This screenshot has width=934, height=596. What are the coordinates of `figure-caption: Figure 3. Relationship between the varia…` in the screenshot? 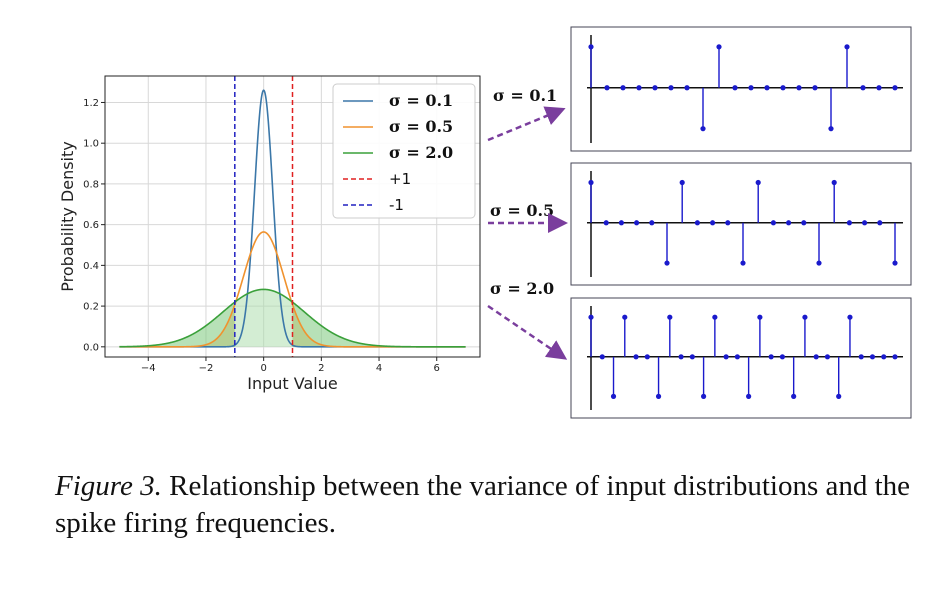 It's located at (485, 505).